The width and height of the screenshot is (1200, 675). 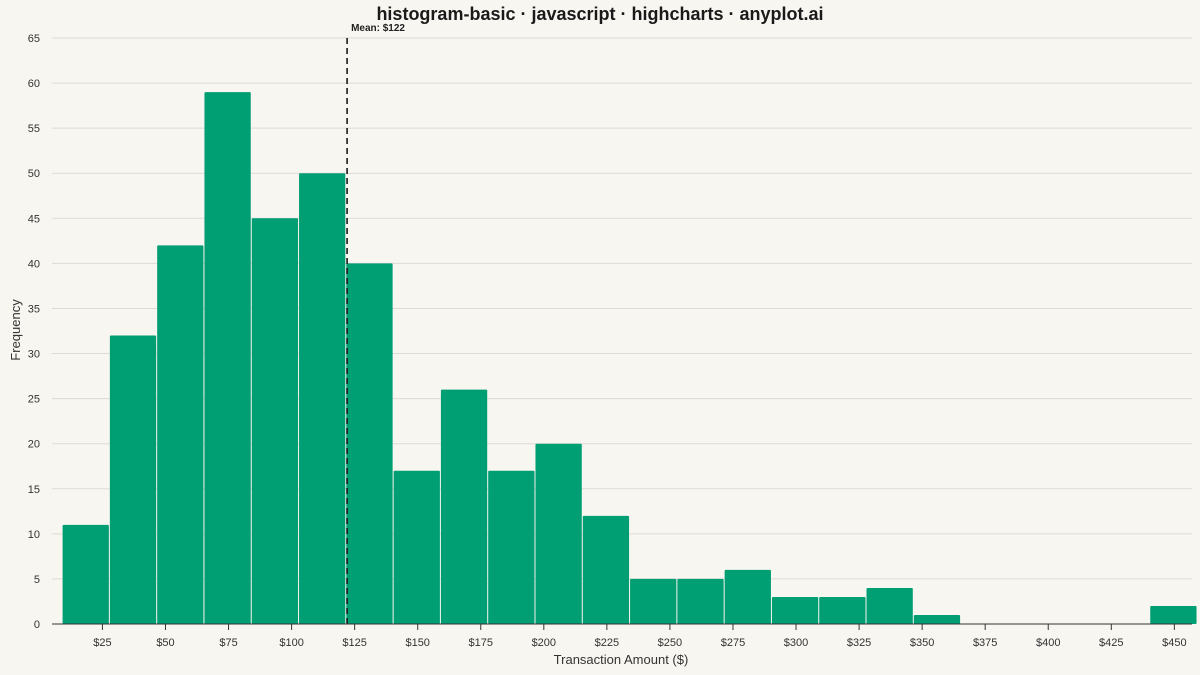 I want to click on y-tick-label: 45, so click(x=34, y=219).